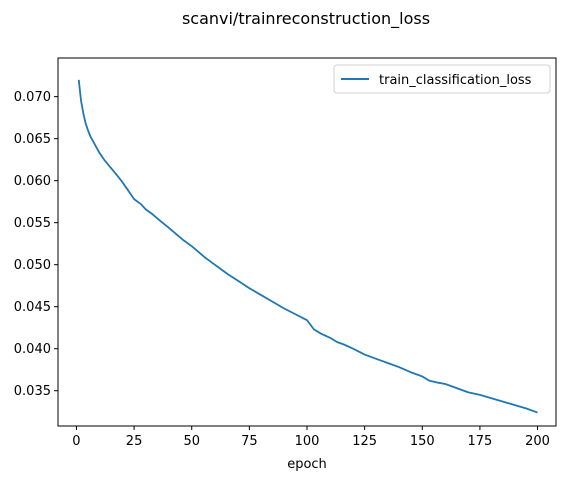  I want to click on x-tick-label: 50, so click(191, 441).